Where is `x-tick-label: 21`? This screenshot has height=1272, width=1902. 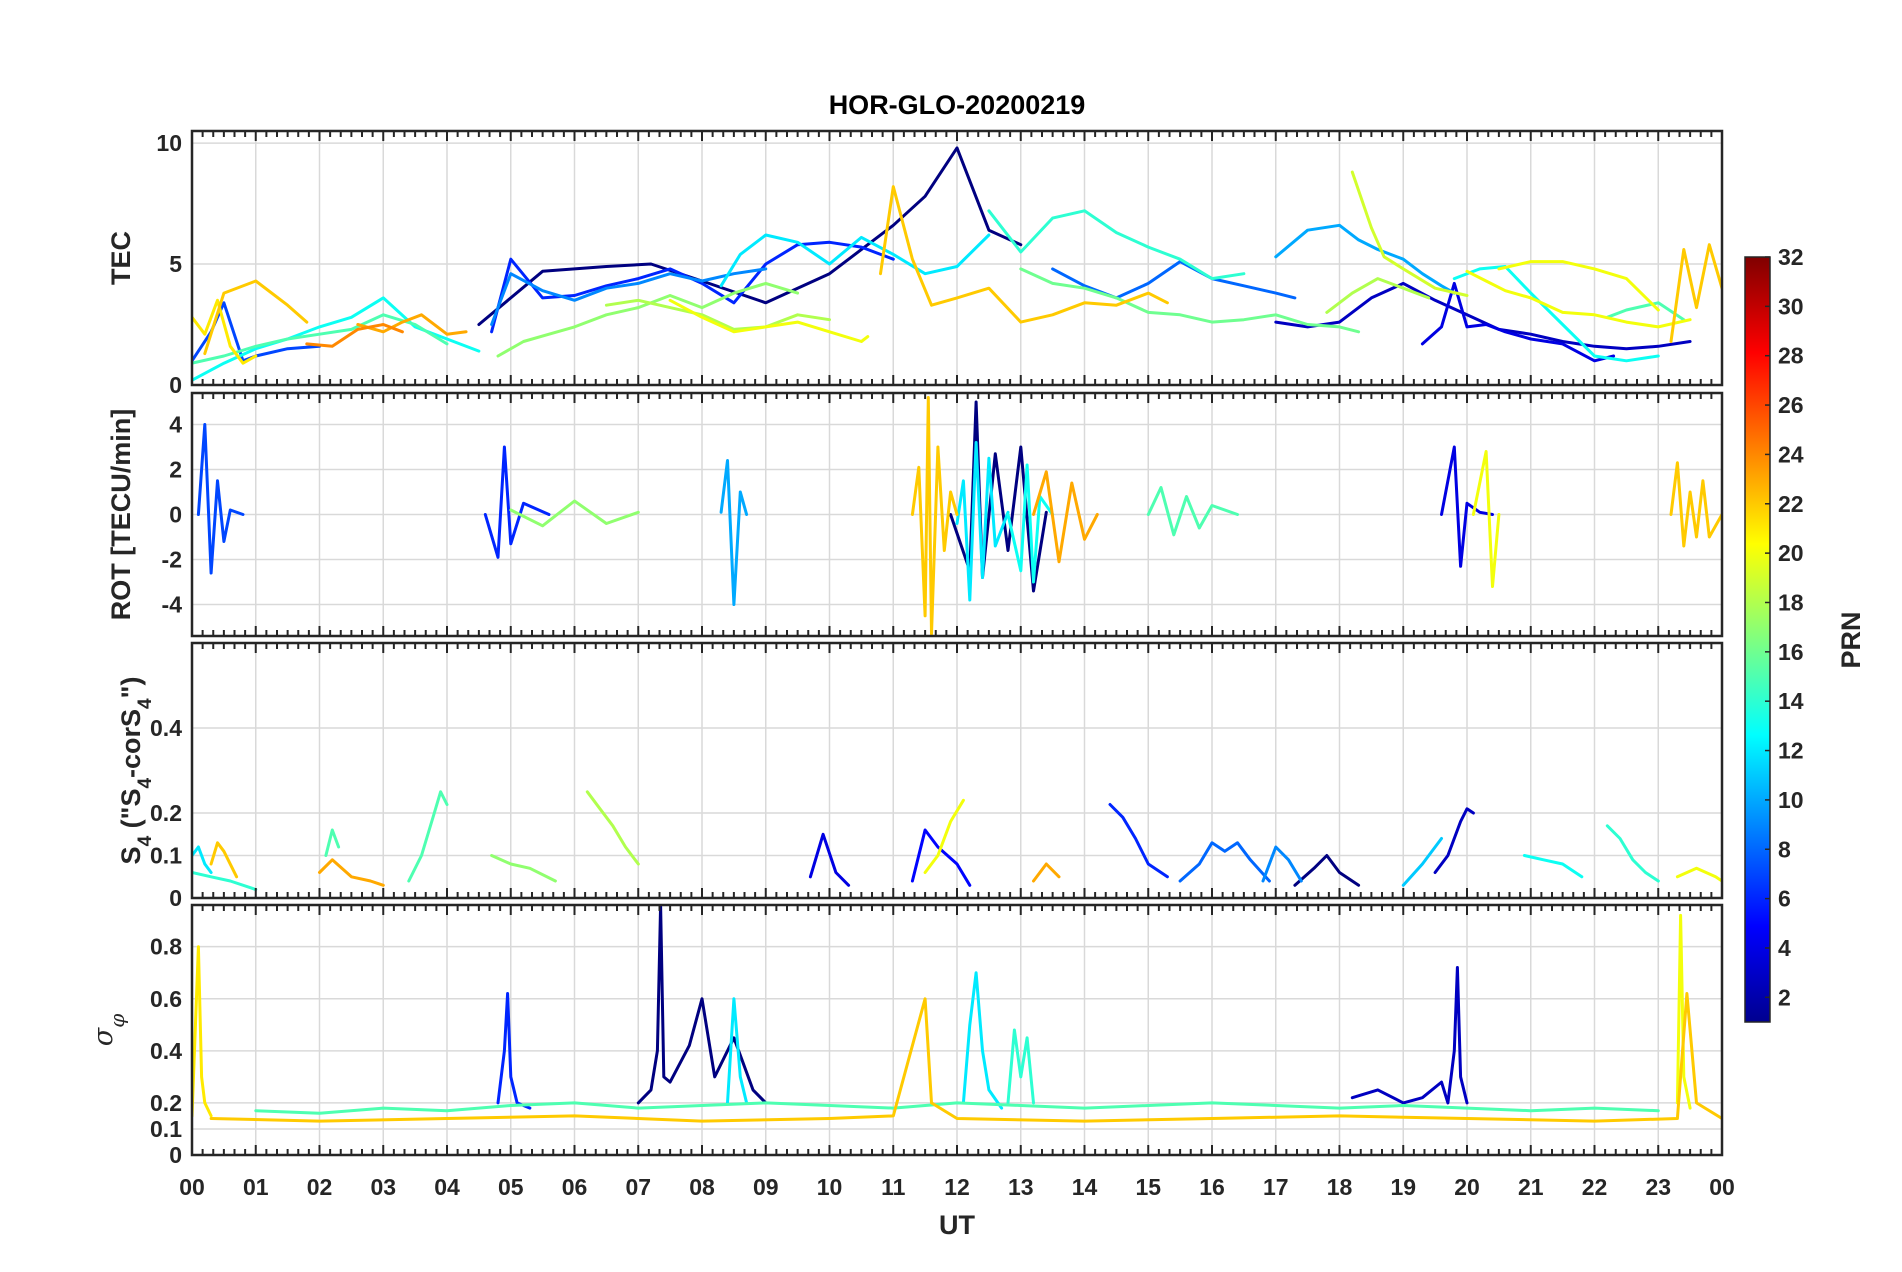
x-tick-label: 21 is located at coordinates (1531, 1187).